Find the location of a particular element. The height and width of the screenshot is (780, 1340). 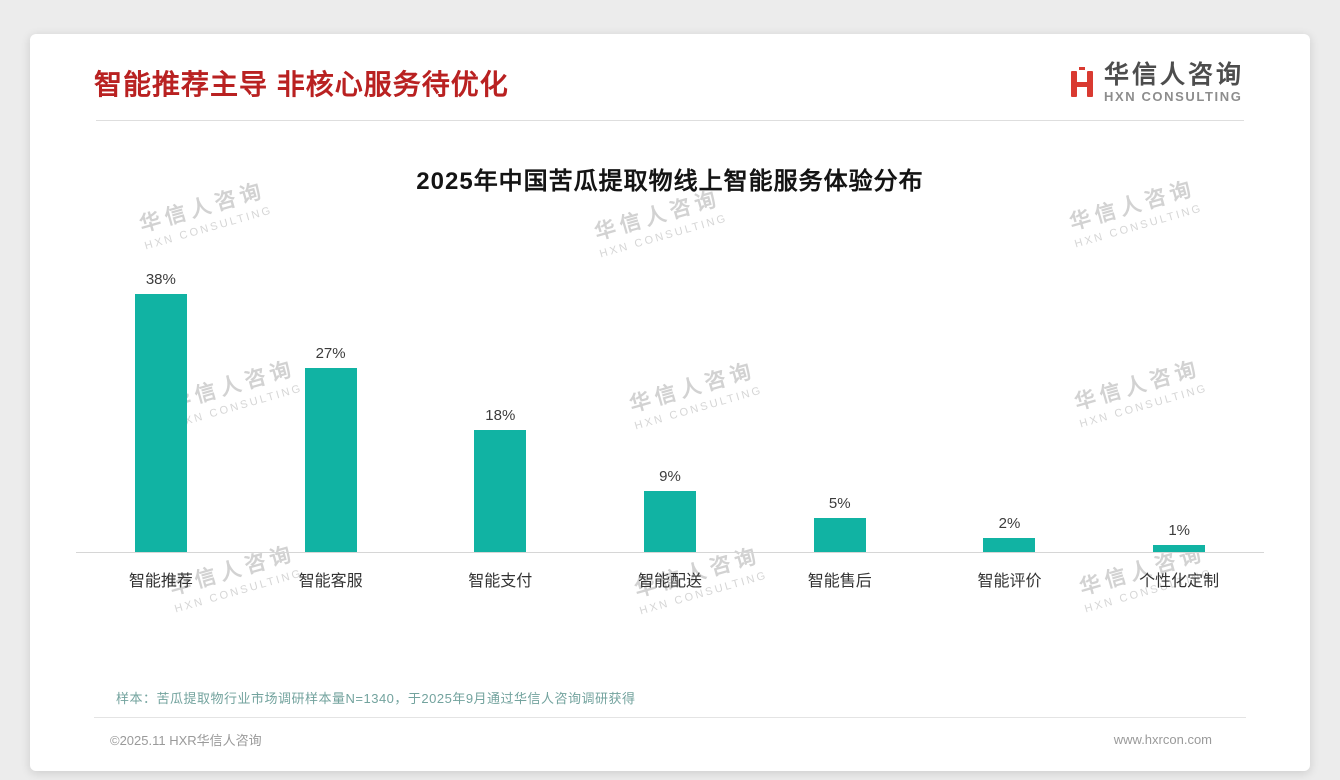

category-axis: 智能推荐 智能客服 智能支付 智能配送 智能售后 智能评价 个性化定制 is located at coordinates (670, 572).